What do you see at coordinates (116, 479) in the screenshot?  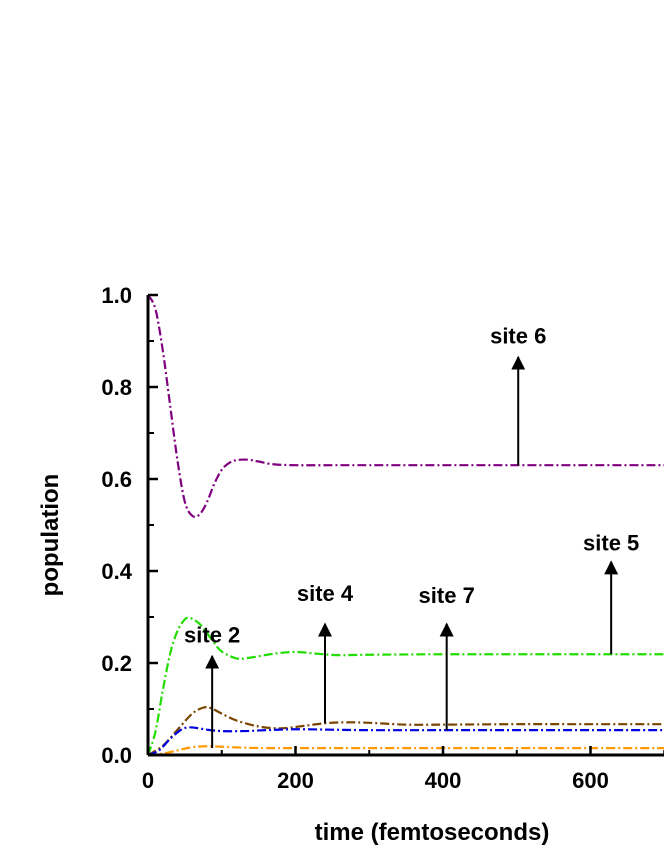 I see `y-tick-label: 0.6` at bounding box center [116, 479].